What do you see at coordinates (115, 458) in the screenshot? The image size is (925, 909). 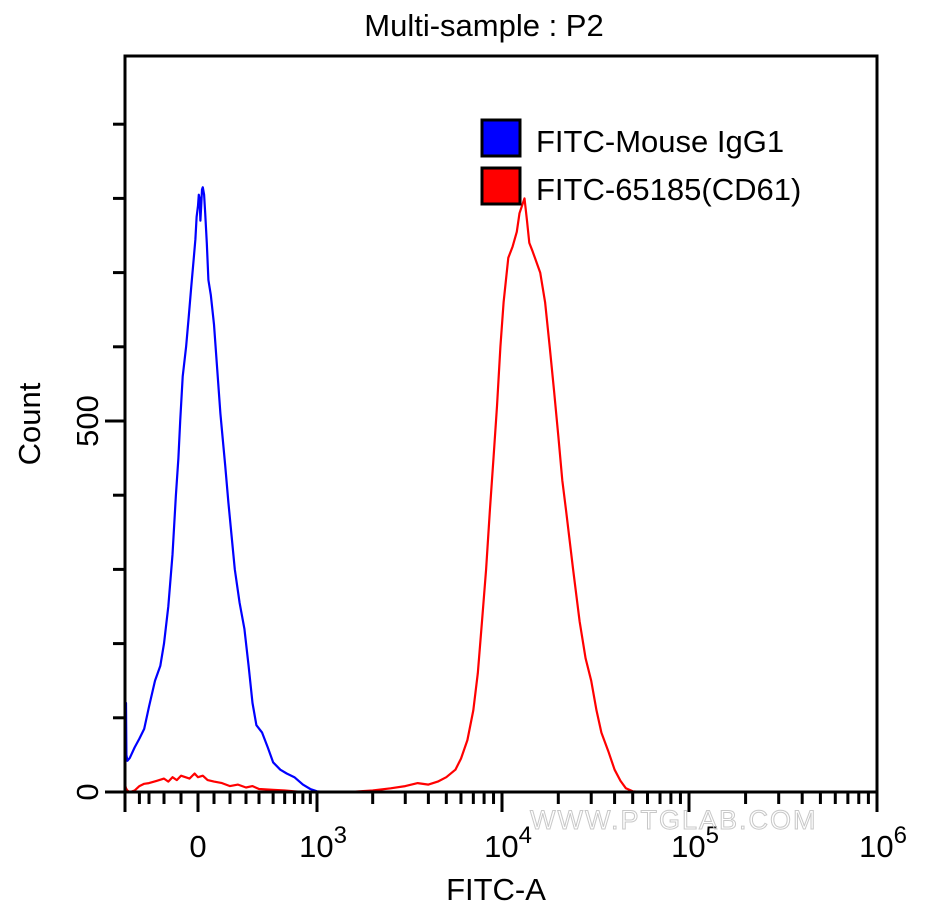 I see `y-axis-ticks` at bounding box center [115, 458].